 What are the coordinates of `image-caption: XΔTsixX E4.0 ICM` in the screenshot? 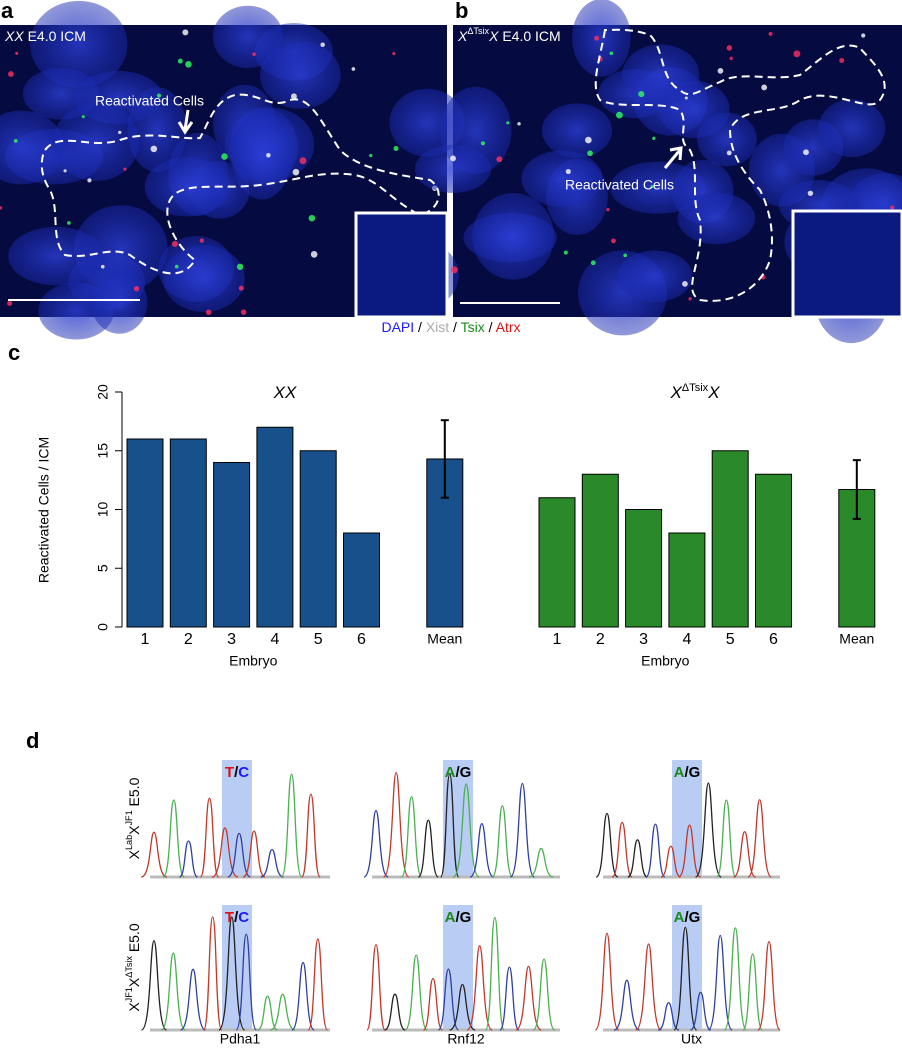 It's located at (509, 34).